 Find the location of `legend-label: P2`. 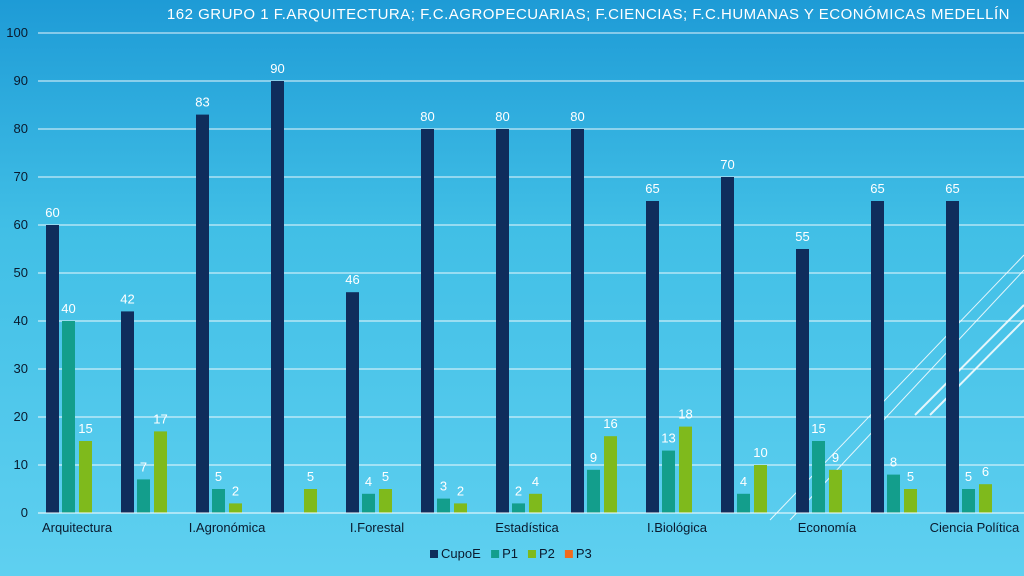

legend-label: P2 is located at coordinates (547, 553).